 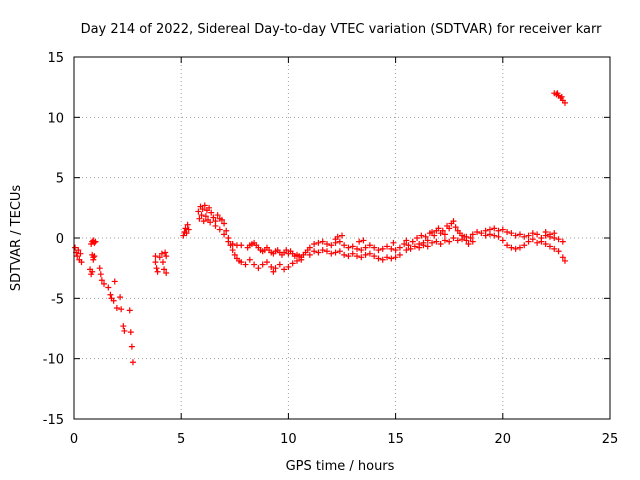 What do you see at coordinates (60, 239) in the screenshot?
I see `y-tick-label: 0` at bounding box center [60, 239].